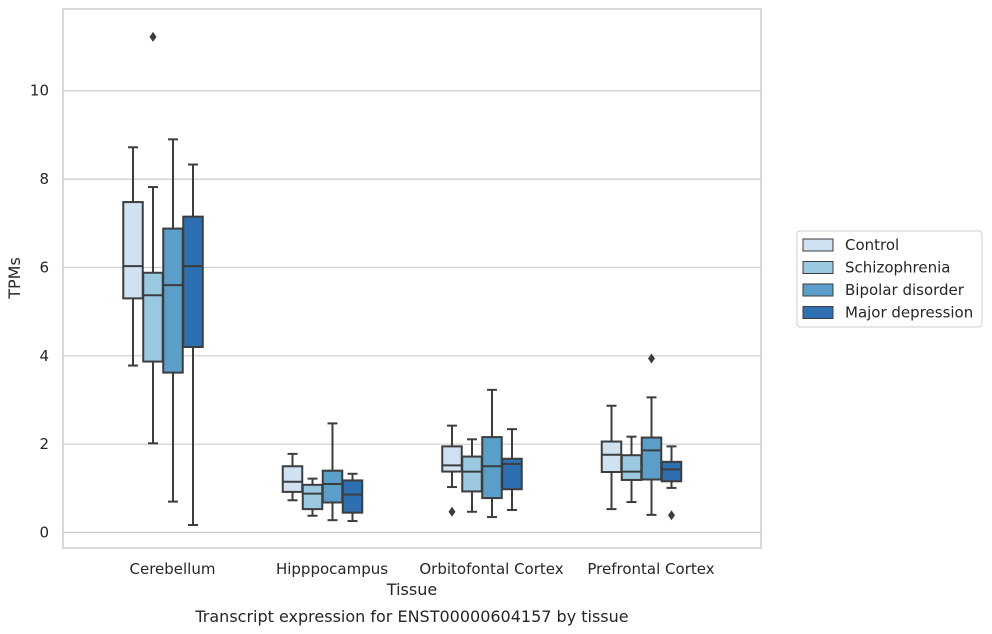 The width and height of the screenshot is (992, 634). Describe the element at coordinates (897, 268) in the screenshot. I see `legend-label-1: Schizophrenia` at that location.